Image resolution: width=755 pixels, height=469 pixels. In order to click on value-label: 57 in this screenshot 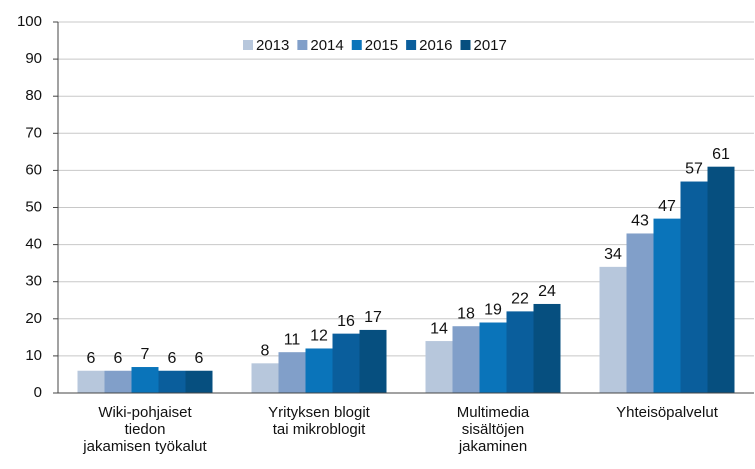, I will do `click(694, 169)`.